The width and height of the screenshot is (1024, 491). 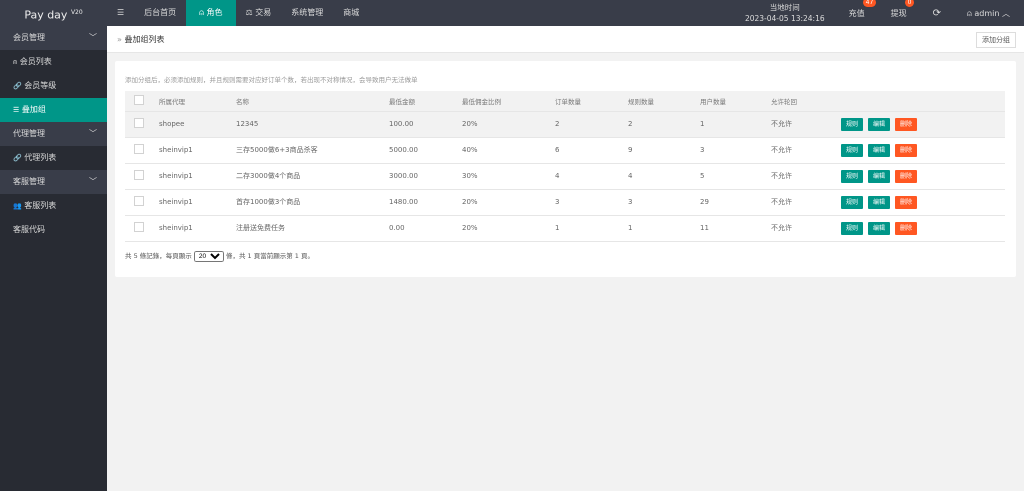 I want to click on table-cell: 40%, so click(x=508, y=150).